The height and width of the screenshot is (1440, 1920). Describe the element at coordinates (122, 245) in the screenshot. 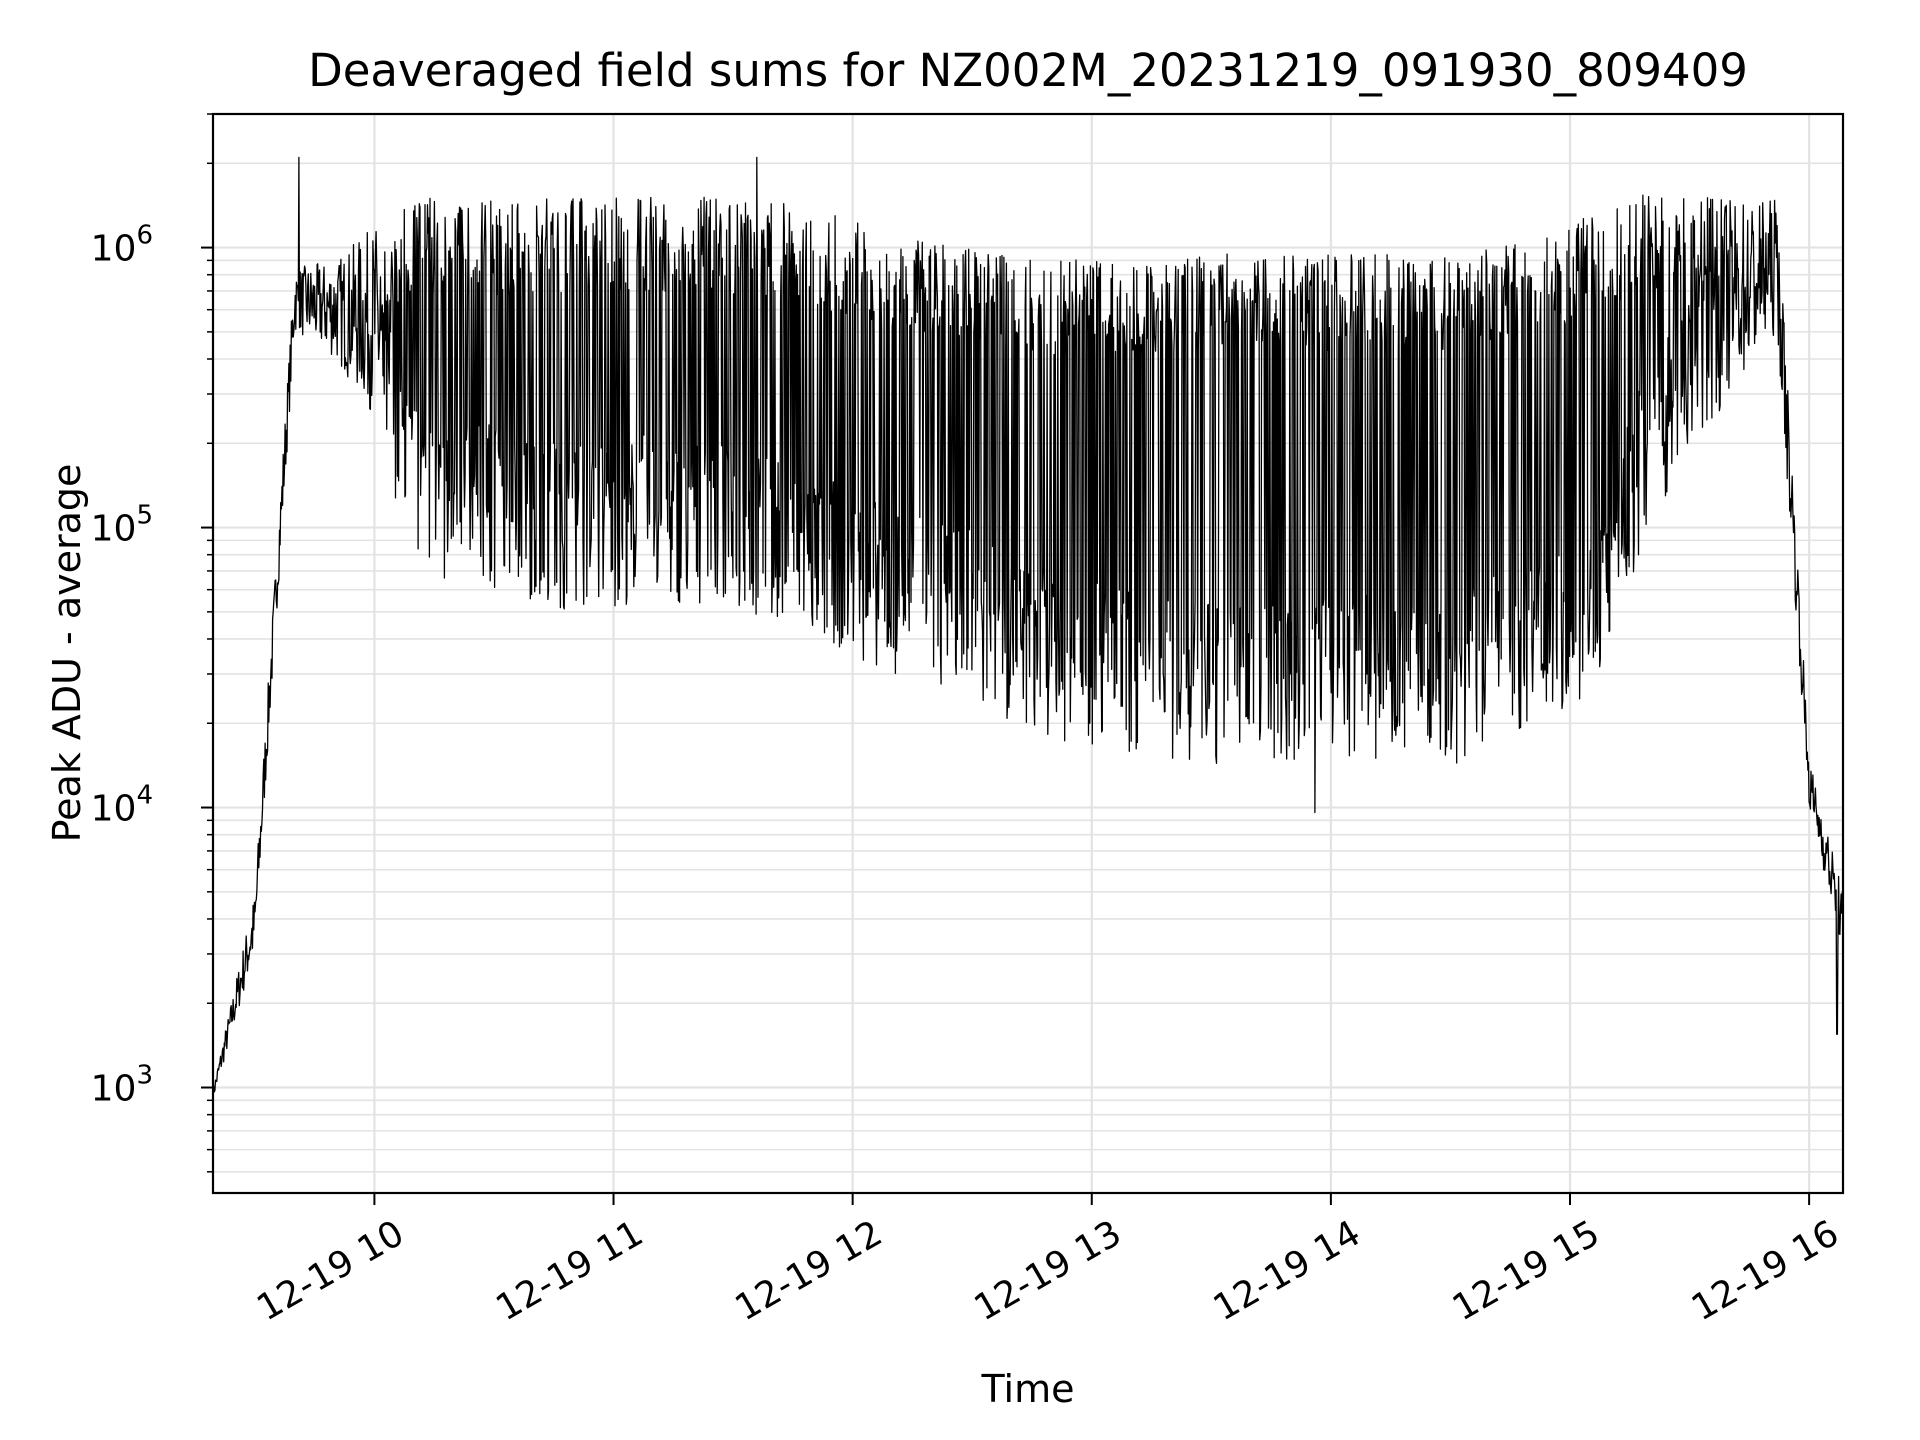

I see `y-tick-label: 10⁶` at that location.